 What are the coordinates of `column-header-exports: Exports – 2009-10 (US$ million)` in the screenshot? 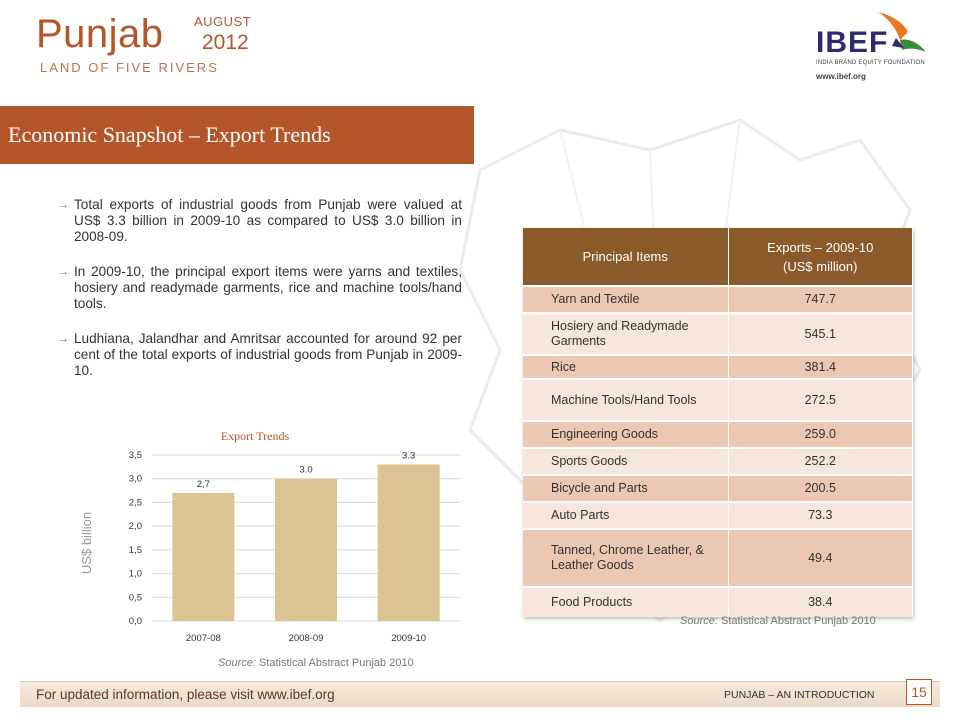 It's located at (820, 257).